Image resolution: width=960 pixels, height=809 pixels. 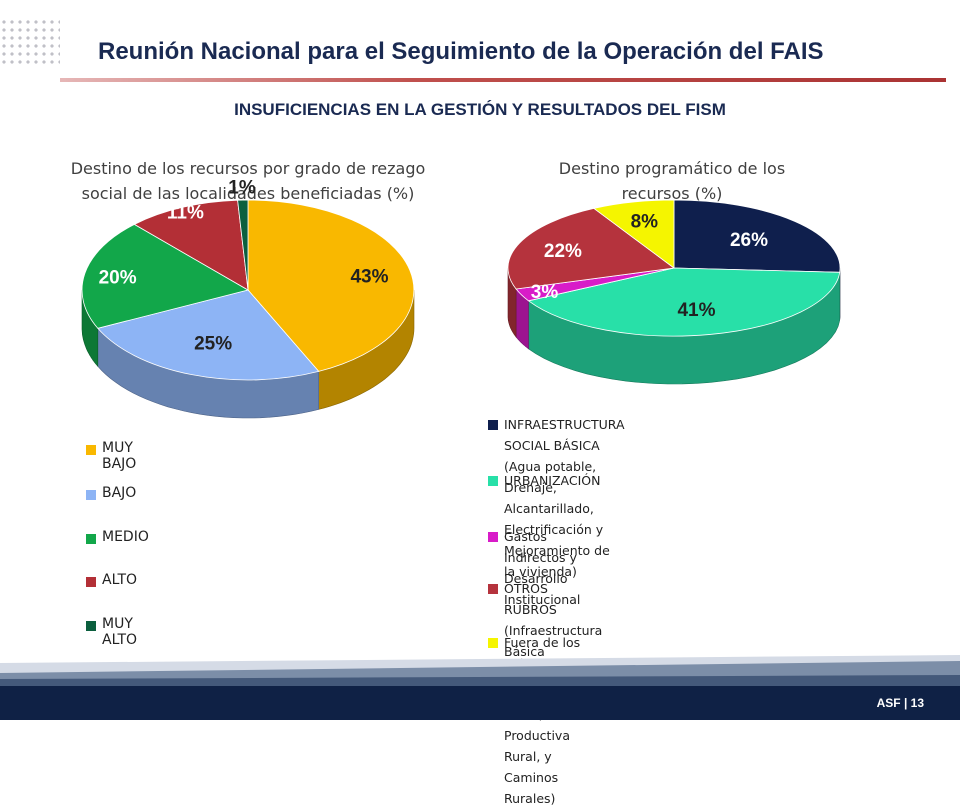 What do you see at coordinates (900, 703) in the screenshot?
I see `footer-page-number: ASF | 13` at bounding box center [900, 703].